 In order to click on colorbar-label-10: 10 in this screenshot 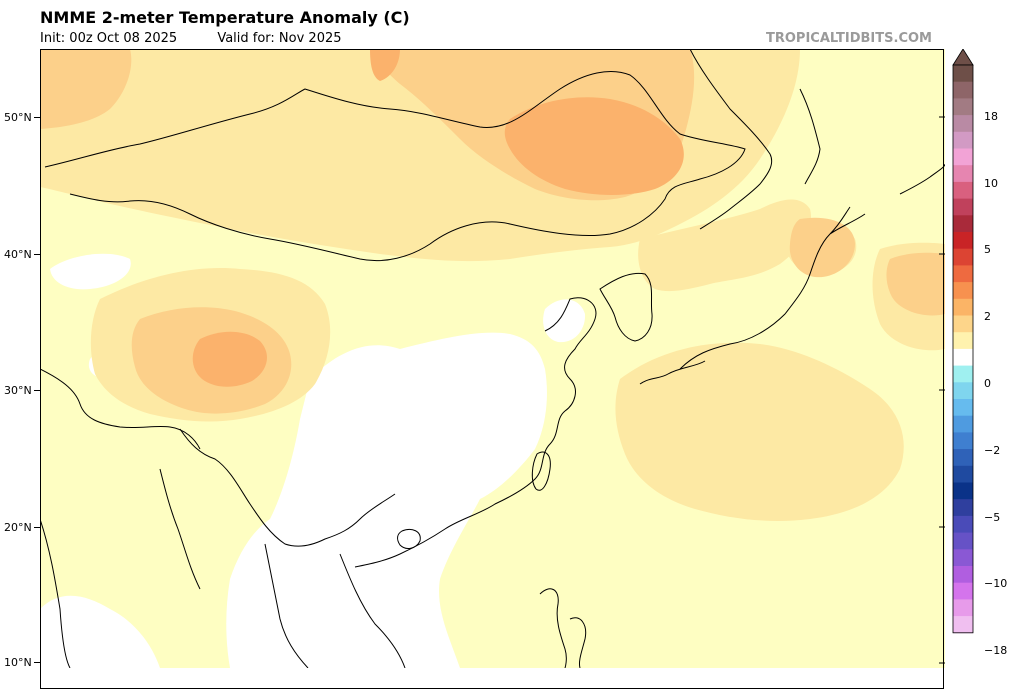, I will do `click(991, 183)`.